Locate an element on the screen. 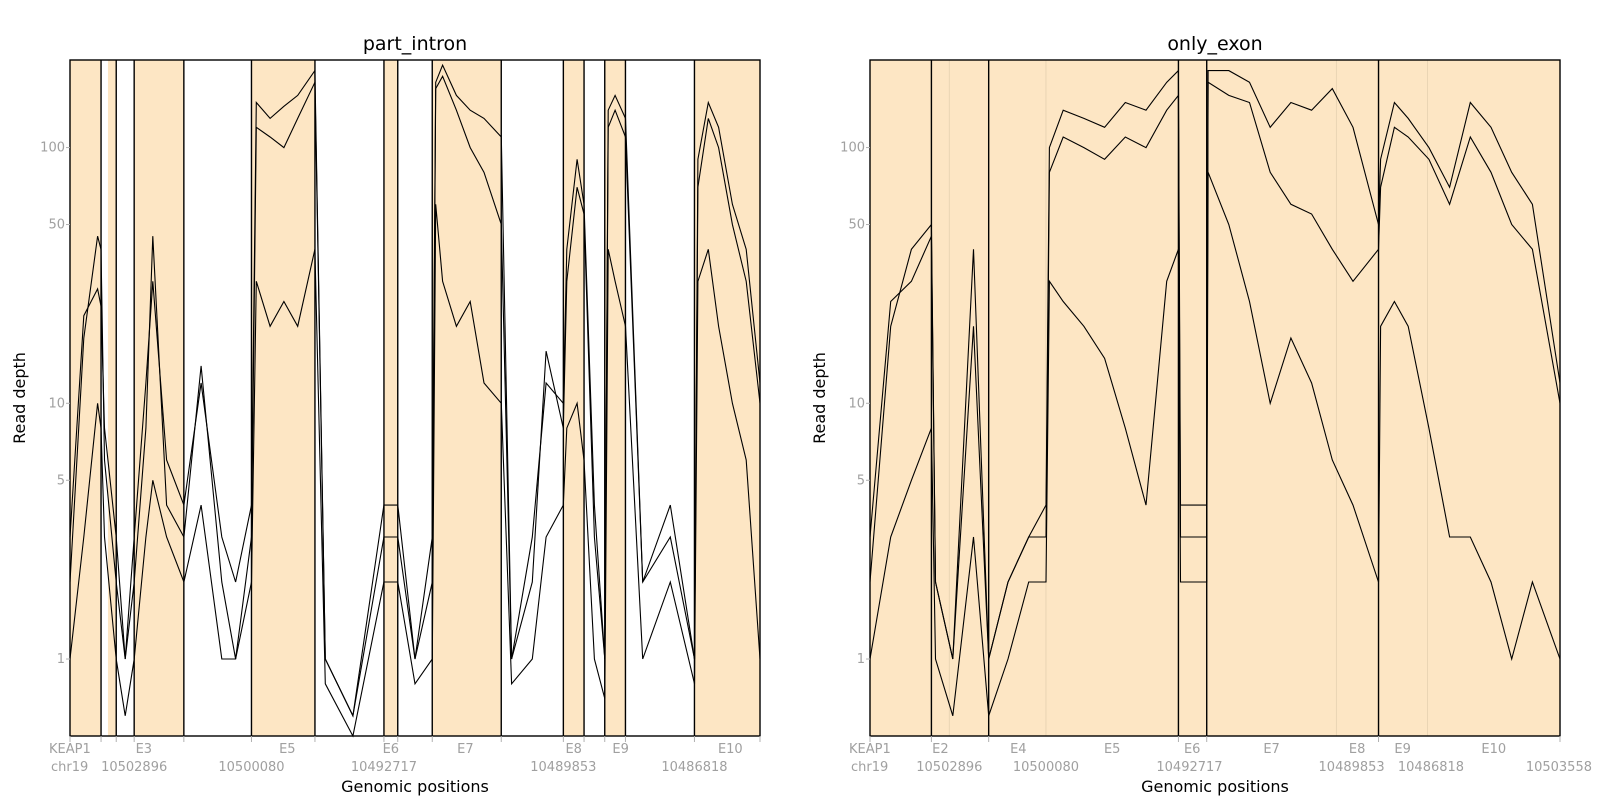 The image size is (1600, 804). exon-label: E3 is located at coordinates (144, 749).